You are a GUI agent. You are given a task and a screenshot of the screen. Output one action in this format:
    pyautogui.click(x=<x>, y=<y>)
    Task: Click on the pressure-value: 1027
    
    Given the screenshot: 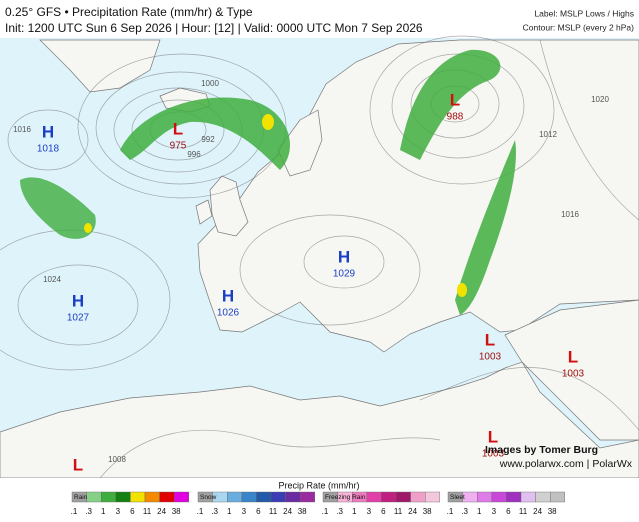 What is the action you would take?
    pyautogui.click(x=78, y=318)
    